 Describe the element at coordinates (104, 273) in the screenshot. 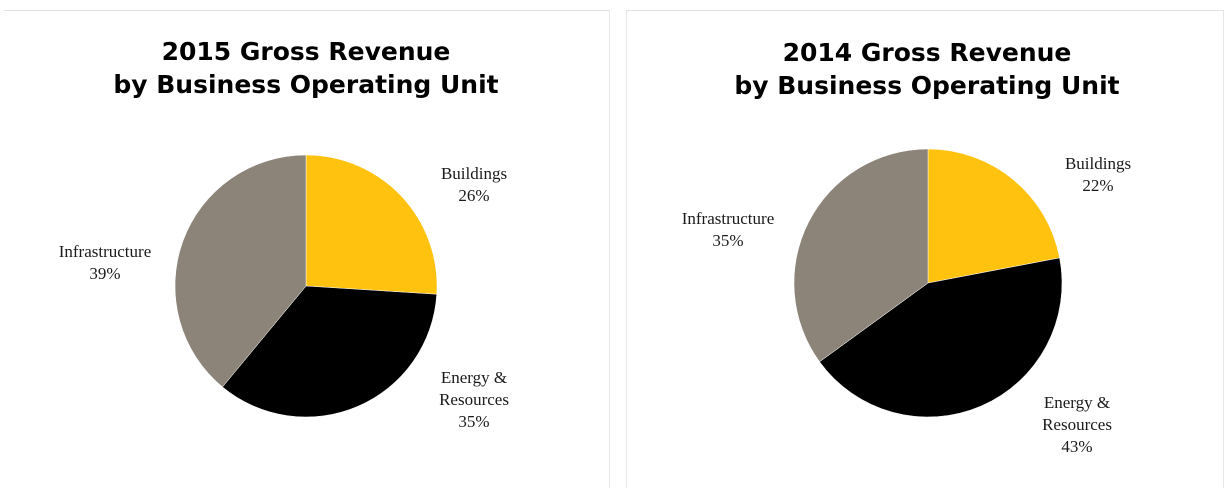

I see `slice-value-infrastructure: 39%` at that location.